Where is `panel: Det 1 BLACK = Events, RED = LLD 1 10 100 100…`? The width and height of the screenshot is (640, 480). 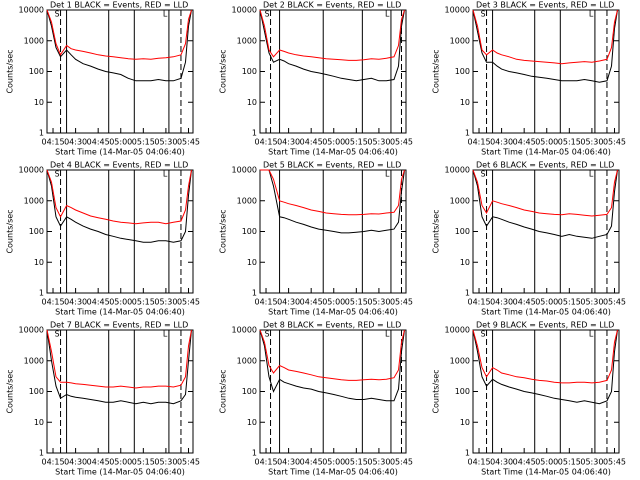 panel: Det 1 BLACK = Events, RED = LLD 1 10 100 100… is located at coordinates (103, 79).